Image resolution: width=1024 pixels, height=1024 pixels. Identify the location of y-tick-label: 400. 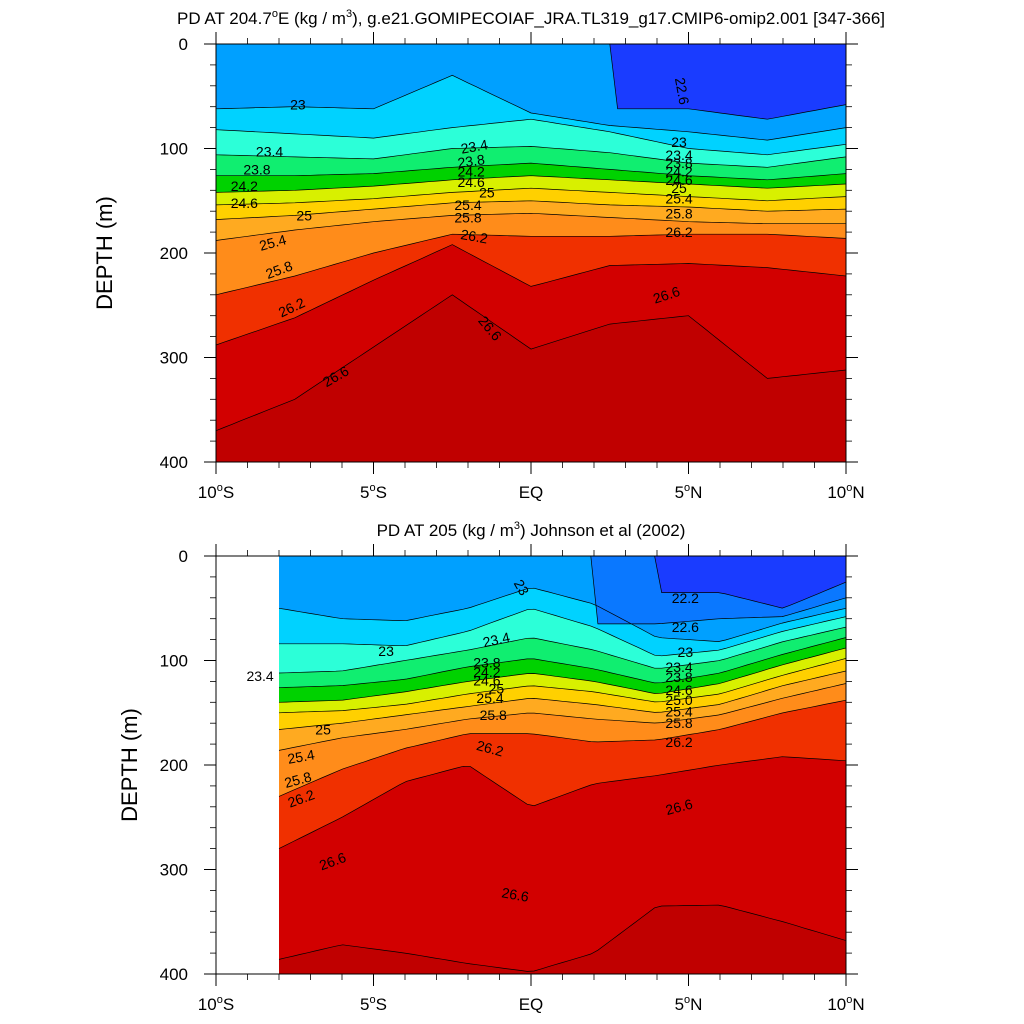
(174, 462).